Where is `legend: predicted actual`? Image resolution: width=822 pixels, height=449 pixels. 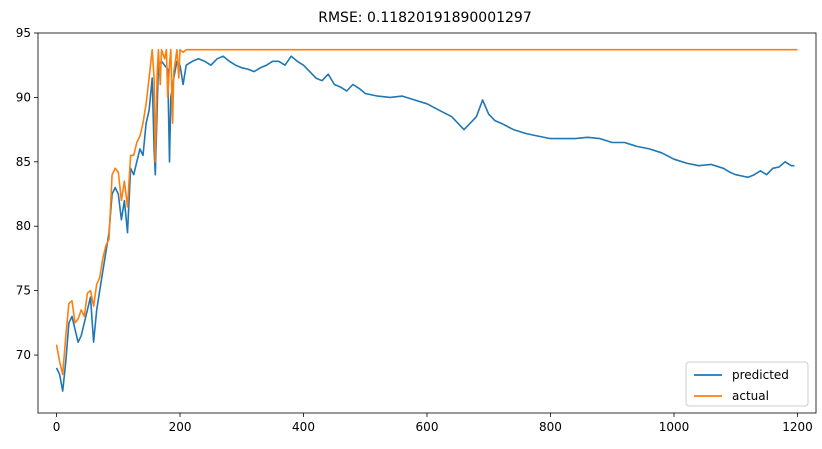
legend: predicted actual is located at coordinates (747, 384).